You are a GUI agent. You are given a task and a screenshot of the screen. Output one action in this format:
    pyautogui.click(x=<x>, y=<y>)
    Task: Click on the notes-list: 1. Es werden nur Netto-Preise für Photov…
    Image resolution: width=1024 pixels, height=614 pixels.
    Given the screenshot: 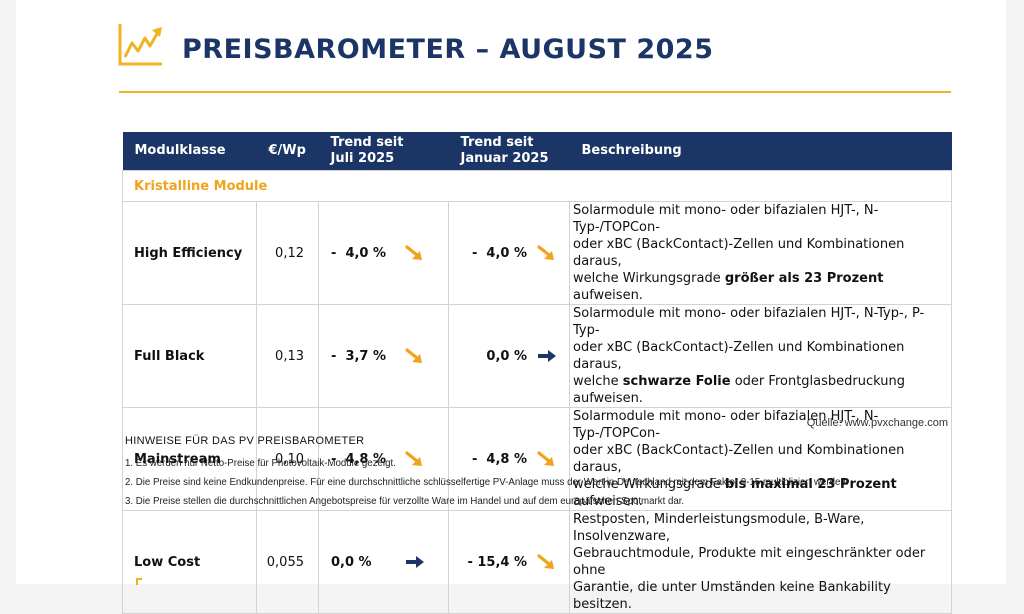 What is the action you would take?
    pyautogui.click(x=487, y=485)
    